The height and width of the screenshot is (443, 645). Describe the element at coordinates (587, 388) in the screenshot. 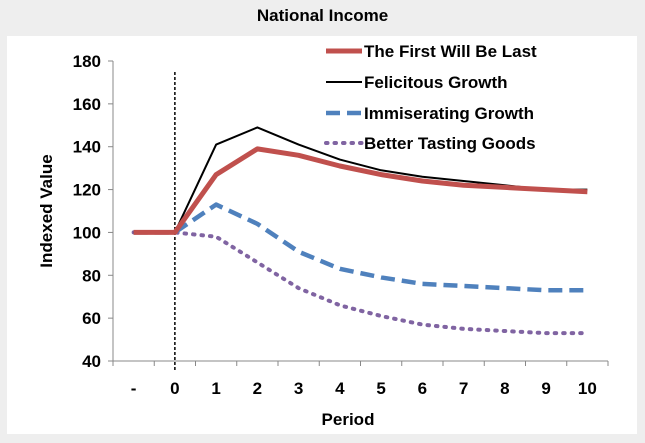

I see `x-tick-label: 10` at that location.